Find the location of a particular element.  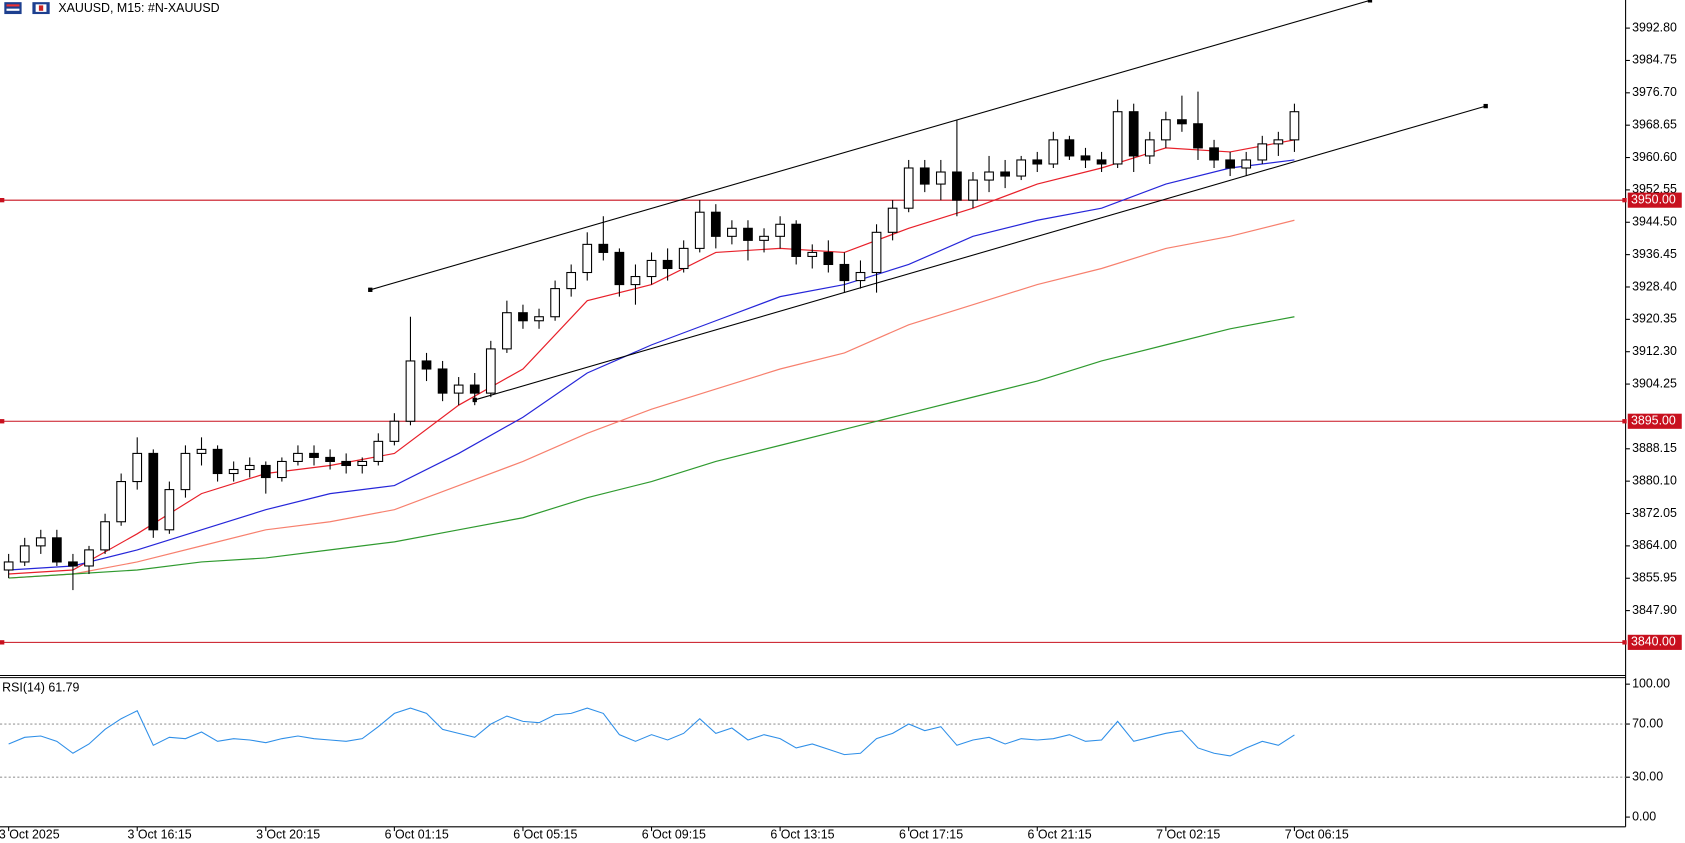

y-tick-label: 3928.40 is located at coordinates (1654, 286).